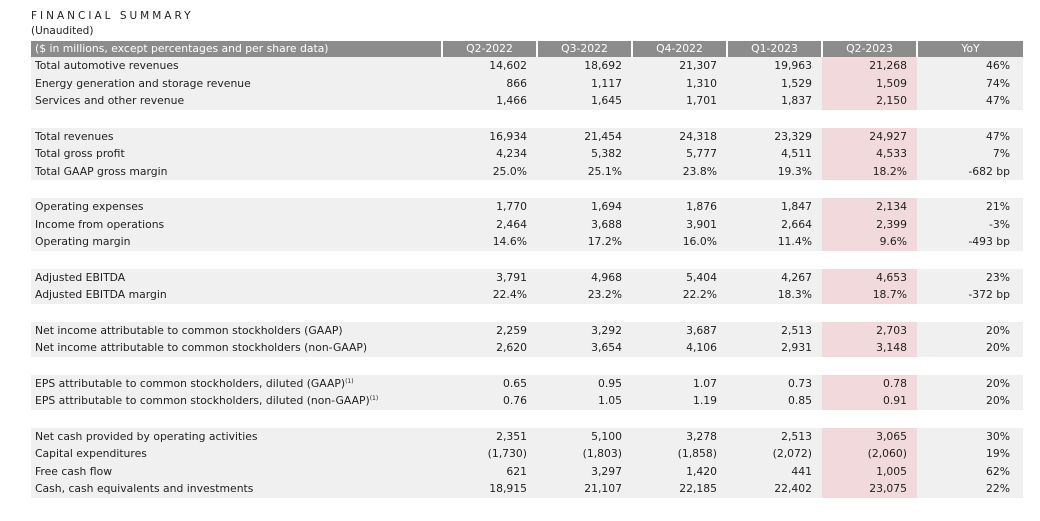 The height and width of the screenshot is (521, 1040). Describe the element at coordinates (869, 277) in the screenshot. I see `value-q2-2023: 4,653` at that location.